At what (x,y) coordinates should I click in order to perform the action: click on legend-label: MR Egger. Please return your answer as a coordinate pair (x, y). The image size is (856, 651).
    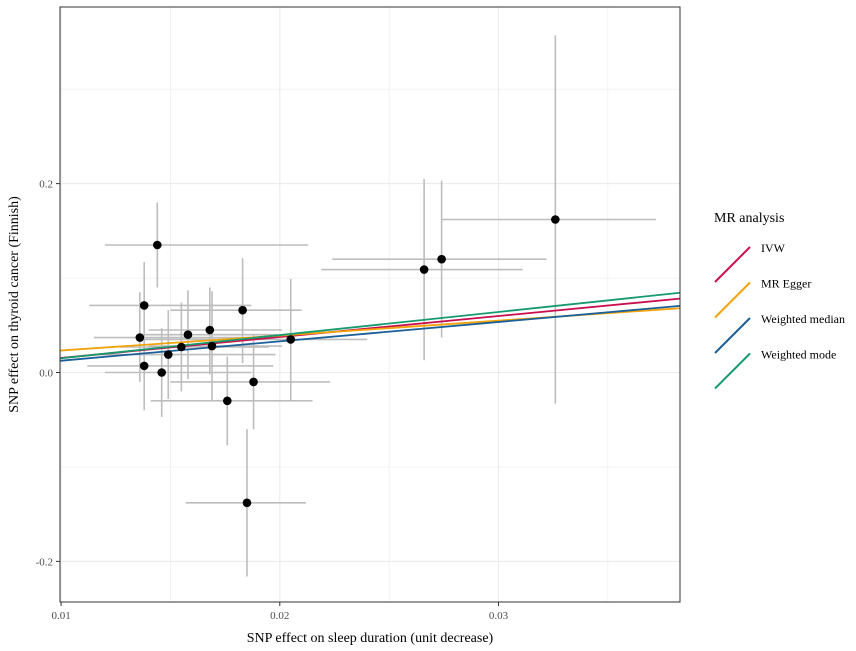
    Looking at the image, I should click on (786, 284).